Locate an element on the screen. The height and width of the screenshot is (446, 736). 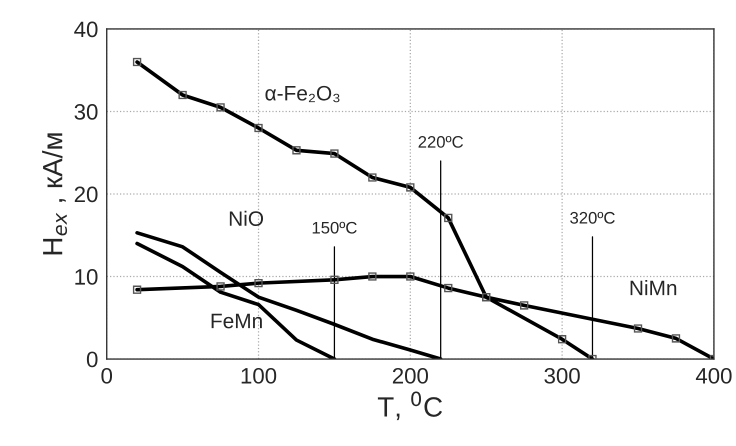
y-tick-label: 20 is located at coordinates (86, 194).